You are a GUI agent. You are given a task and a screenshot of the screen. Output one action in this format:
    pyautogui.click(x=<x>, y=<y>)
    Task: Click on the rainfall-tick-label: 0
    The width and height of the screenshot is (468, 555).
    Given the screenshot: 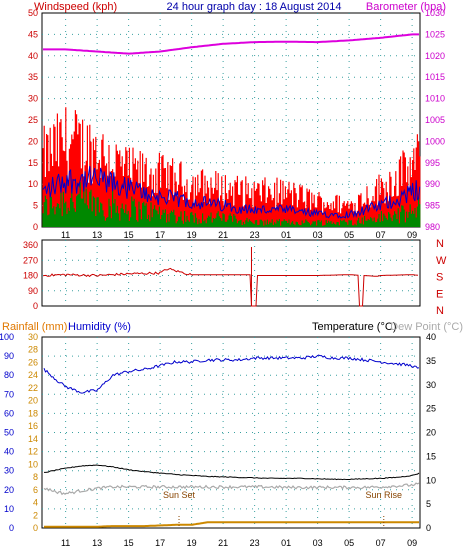 What is the action you would take?
    pyautogui.click(x=35, y=528)
    